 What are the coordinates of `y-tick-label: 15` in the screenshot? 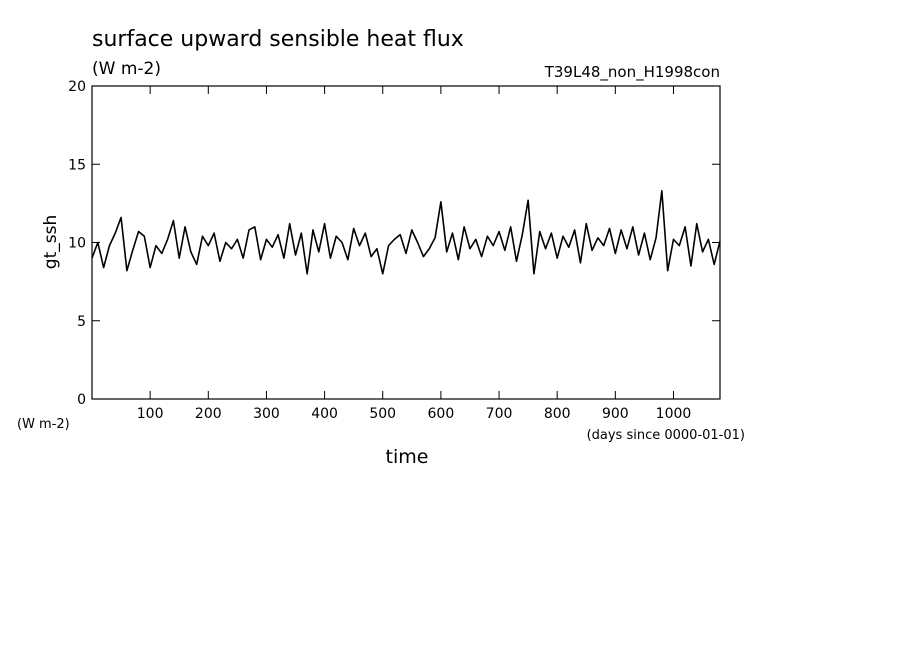 It's located at (77, 165).